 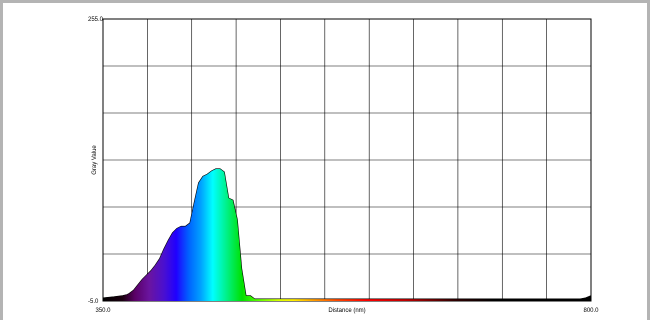 I want to click on y-tick-label-bottom: -5.0, so click(x=93, y=302).